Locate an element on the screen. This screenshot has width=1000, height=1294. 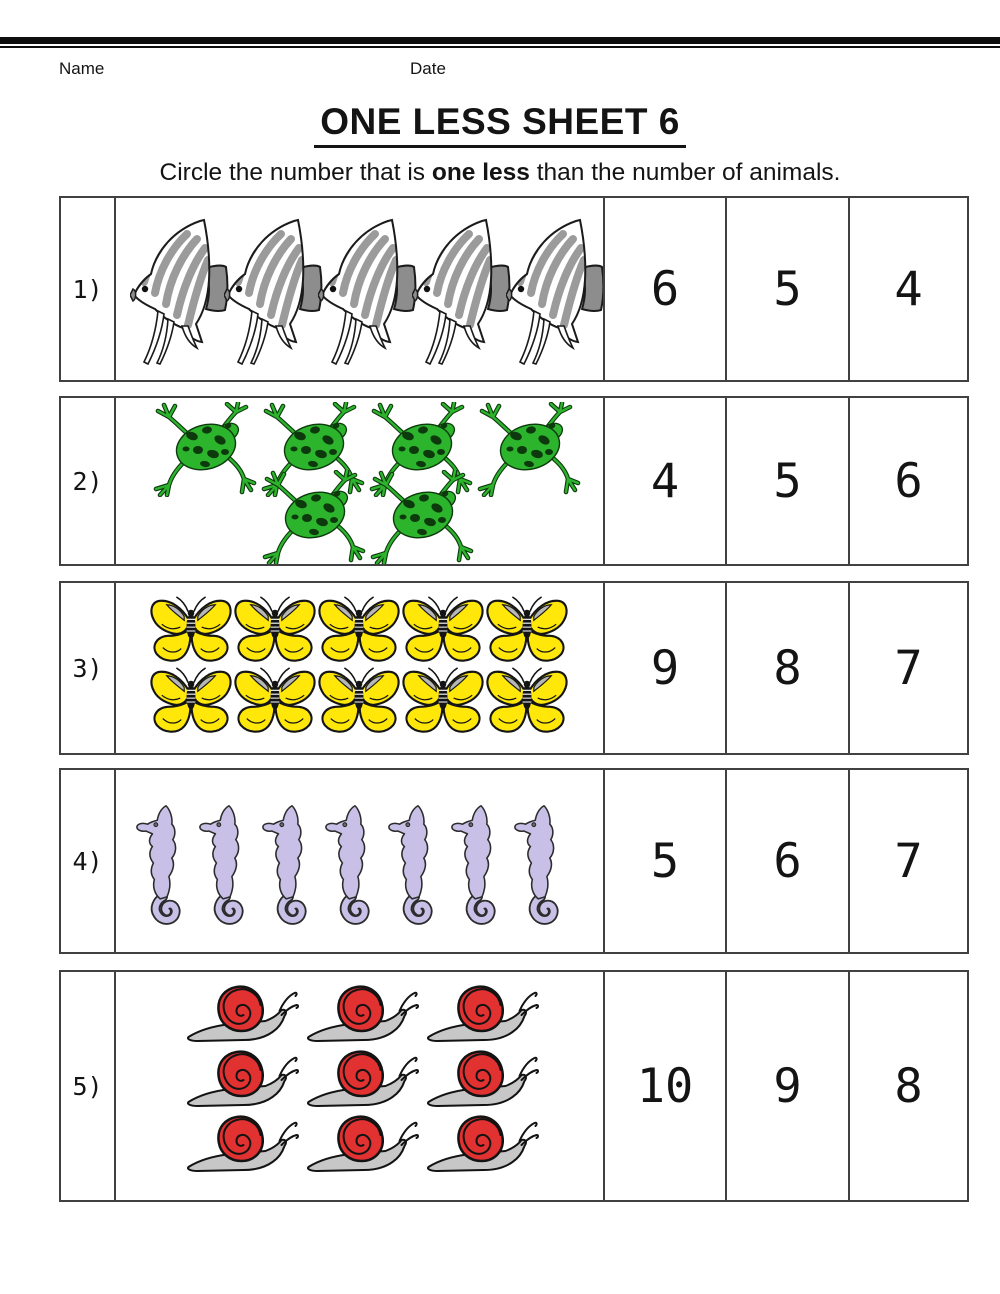
frog-group is located at coordinates (359, 481).